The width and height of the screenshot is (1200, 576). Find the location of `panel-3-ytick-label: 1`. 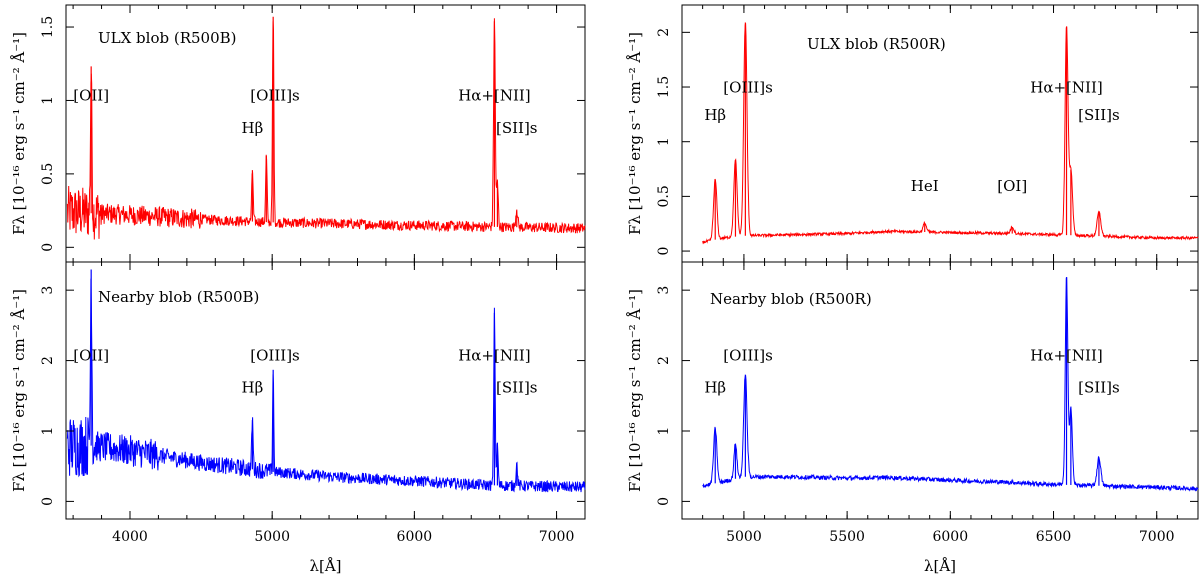

panel-3-ytick-label: 1 is located at coordinates (664, 141).